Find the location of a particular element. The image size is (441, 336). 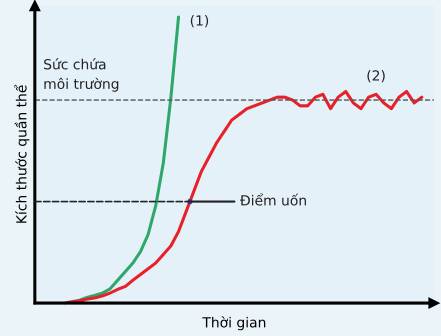

annotation: Điểm uốn is located at coordinates (273, 199).